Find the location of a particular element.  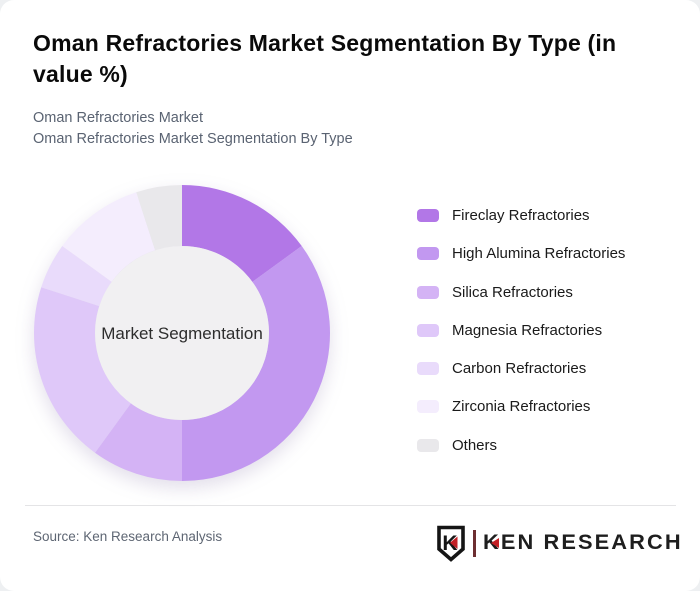

donut-segment-fireclay-refractories is located at coordinates (242, 233).